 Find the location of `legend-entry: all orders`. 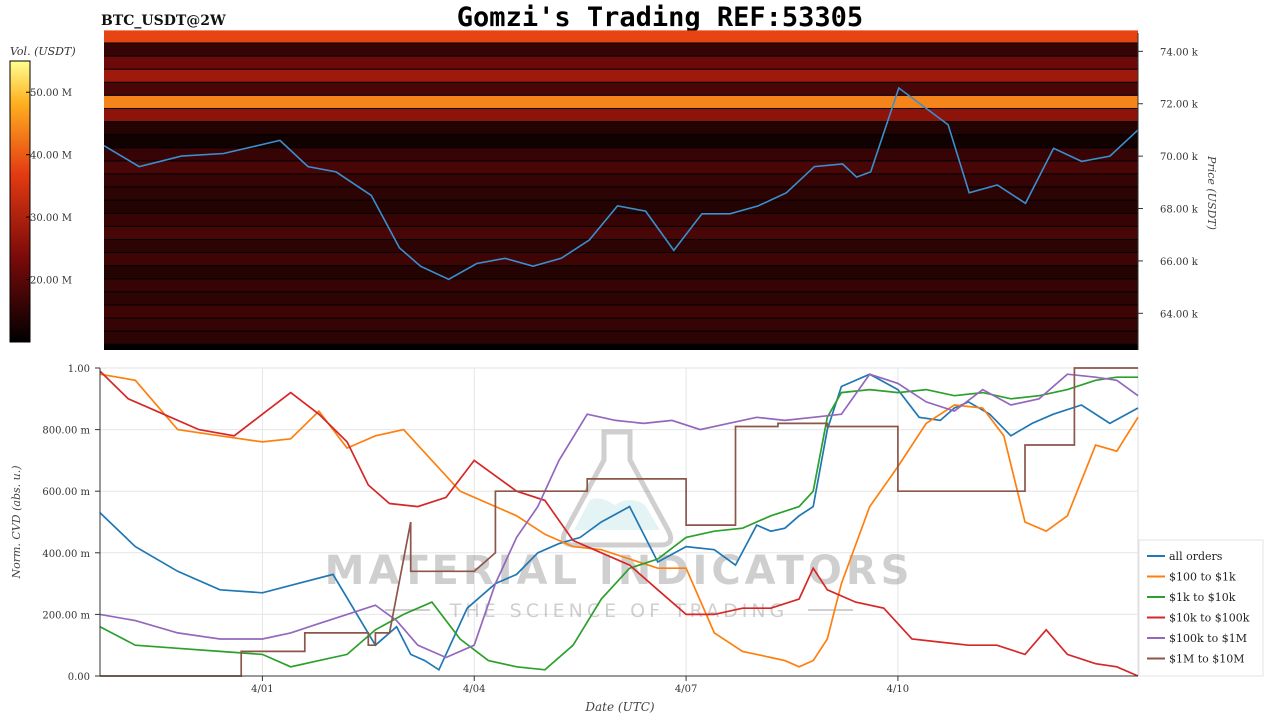

legend-entry: all orders is located at coordinates (1196, 556).